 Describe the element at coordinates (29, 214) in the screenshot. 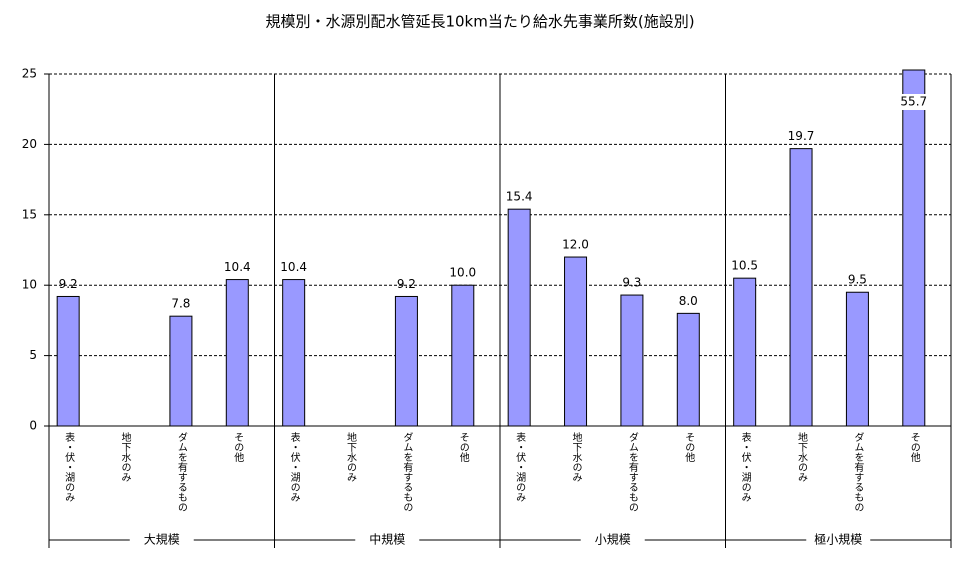

I see `y-tick-label: 15` at that location.